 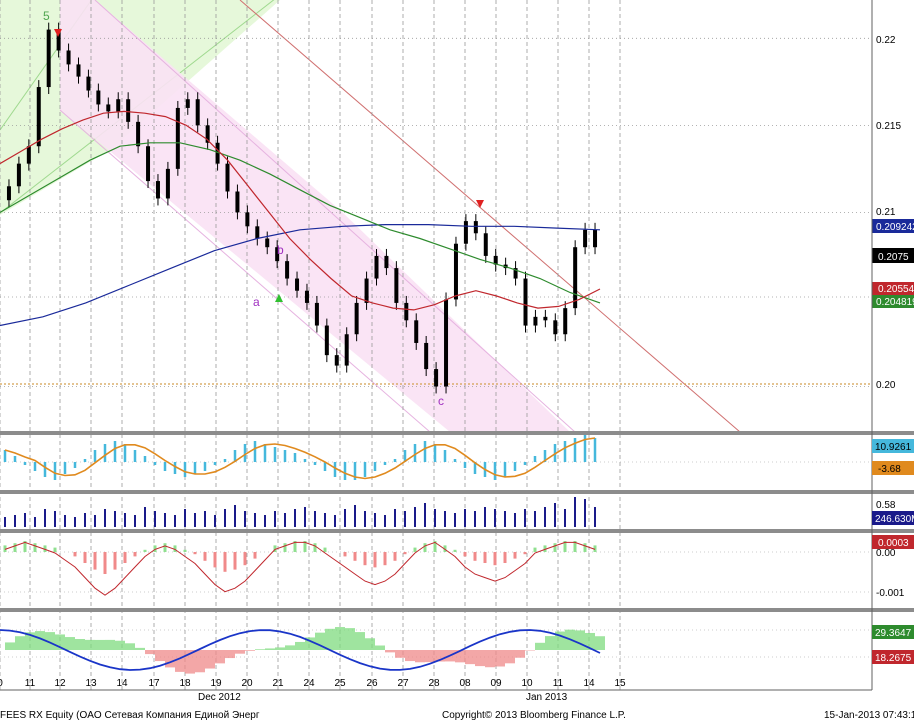 I want to click on x-tick-label: 25, so click(x=340, y=683).